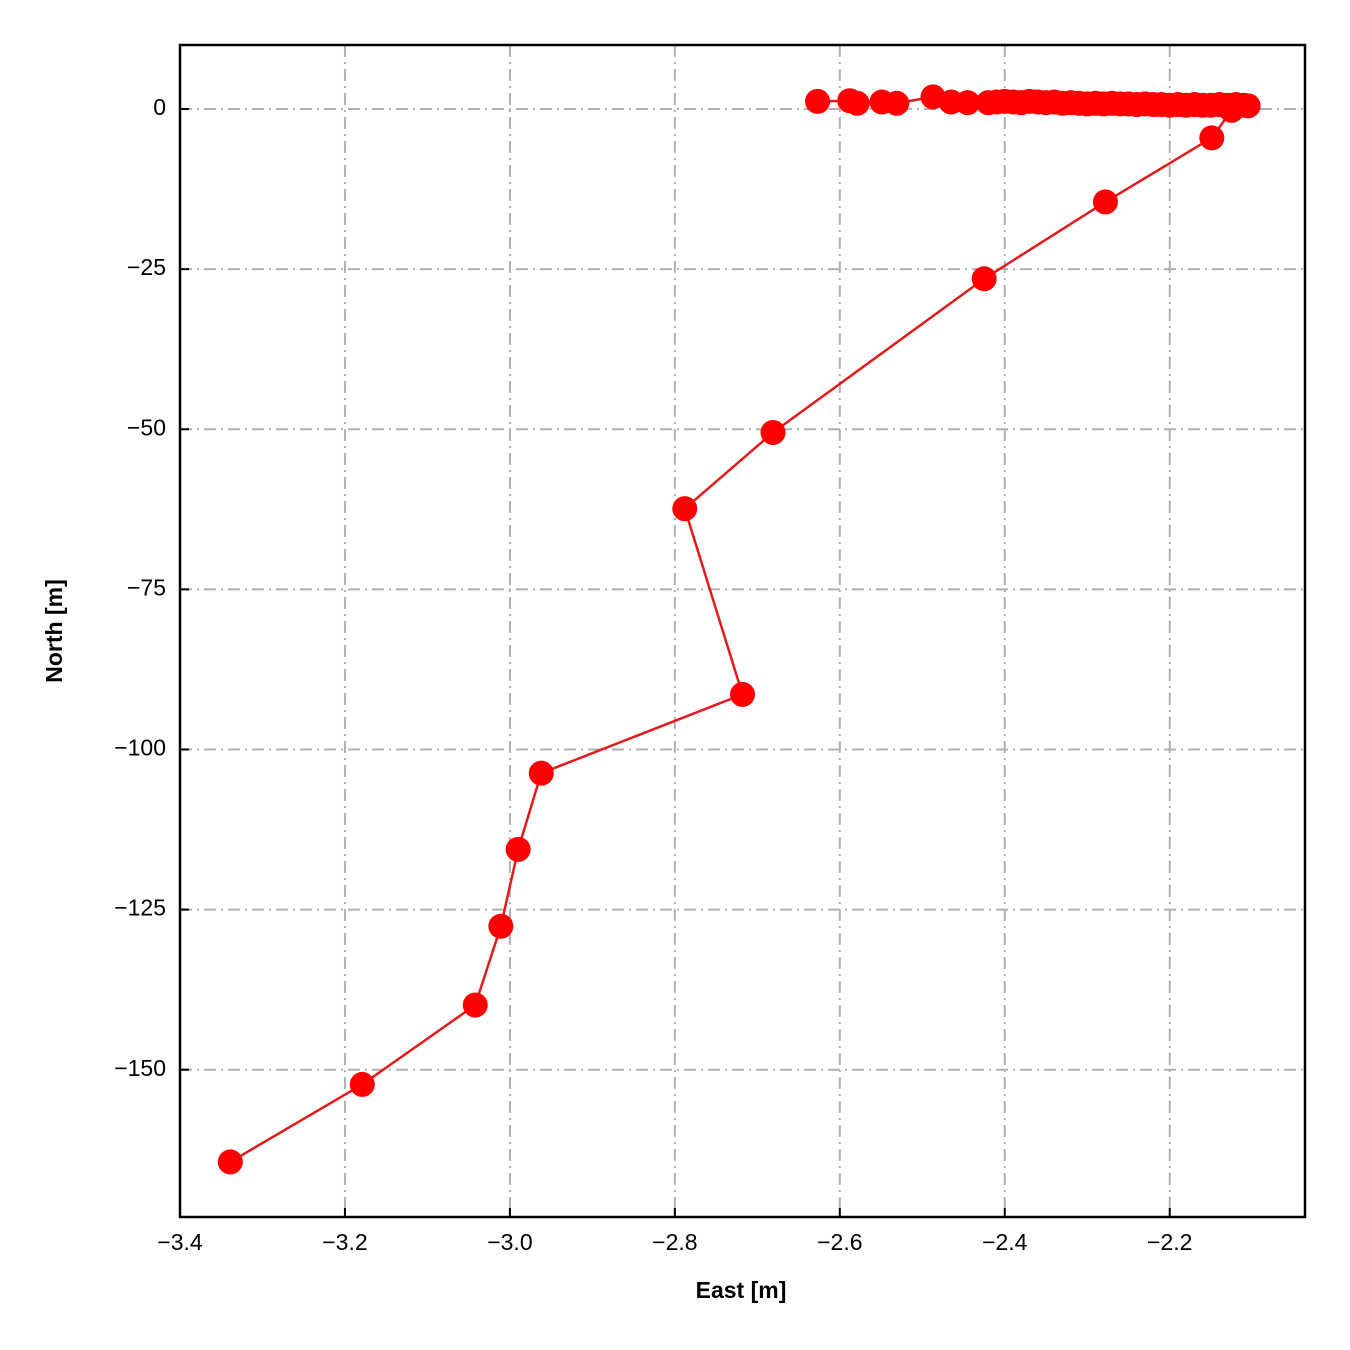  I want to click on y-tick-label: −150, so click(140, 1068).